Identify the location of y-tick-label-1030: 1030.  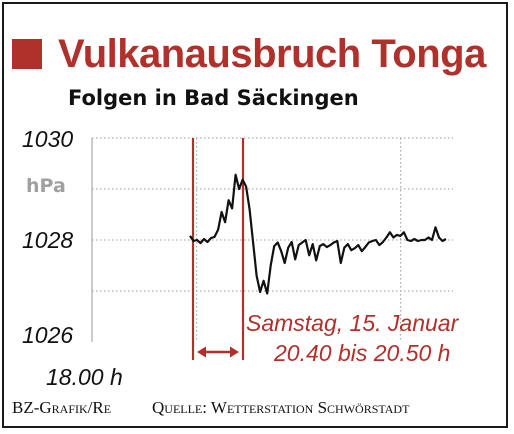
(48, 139).